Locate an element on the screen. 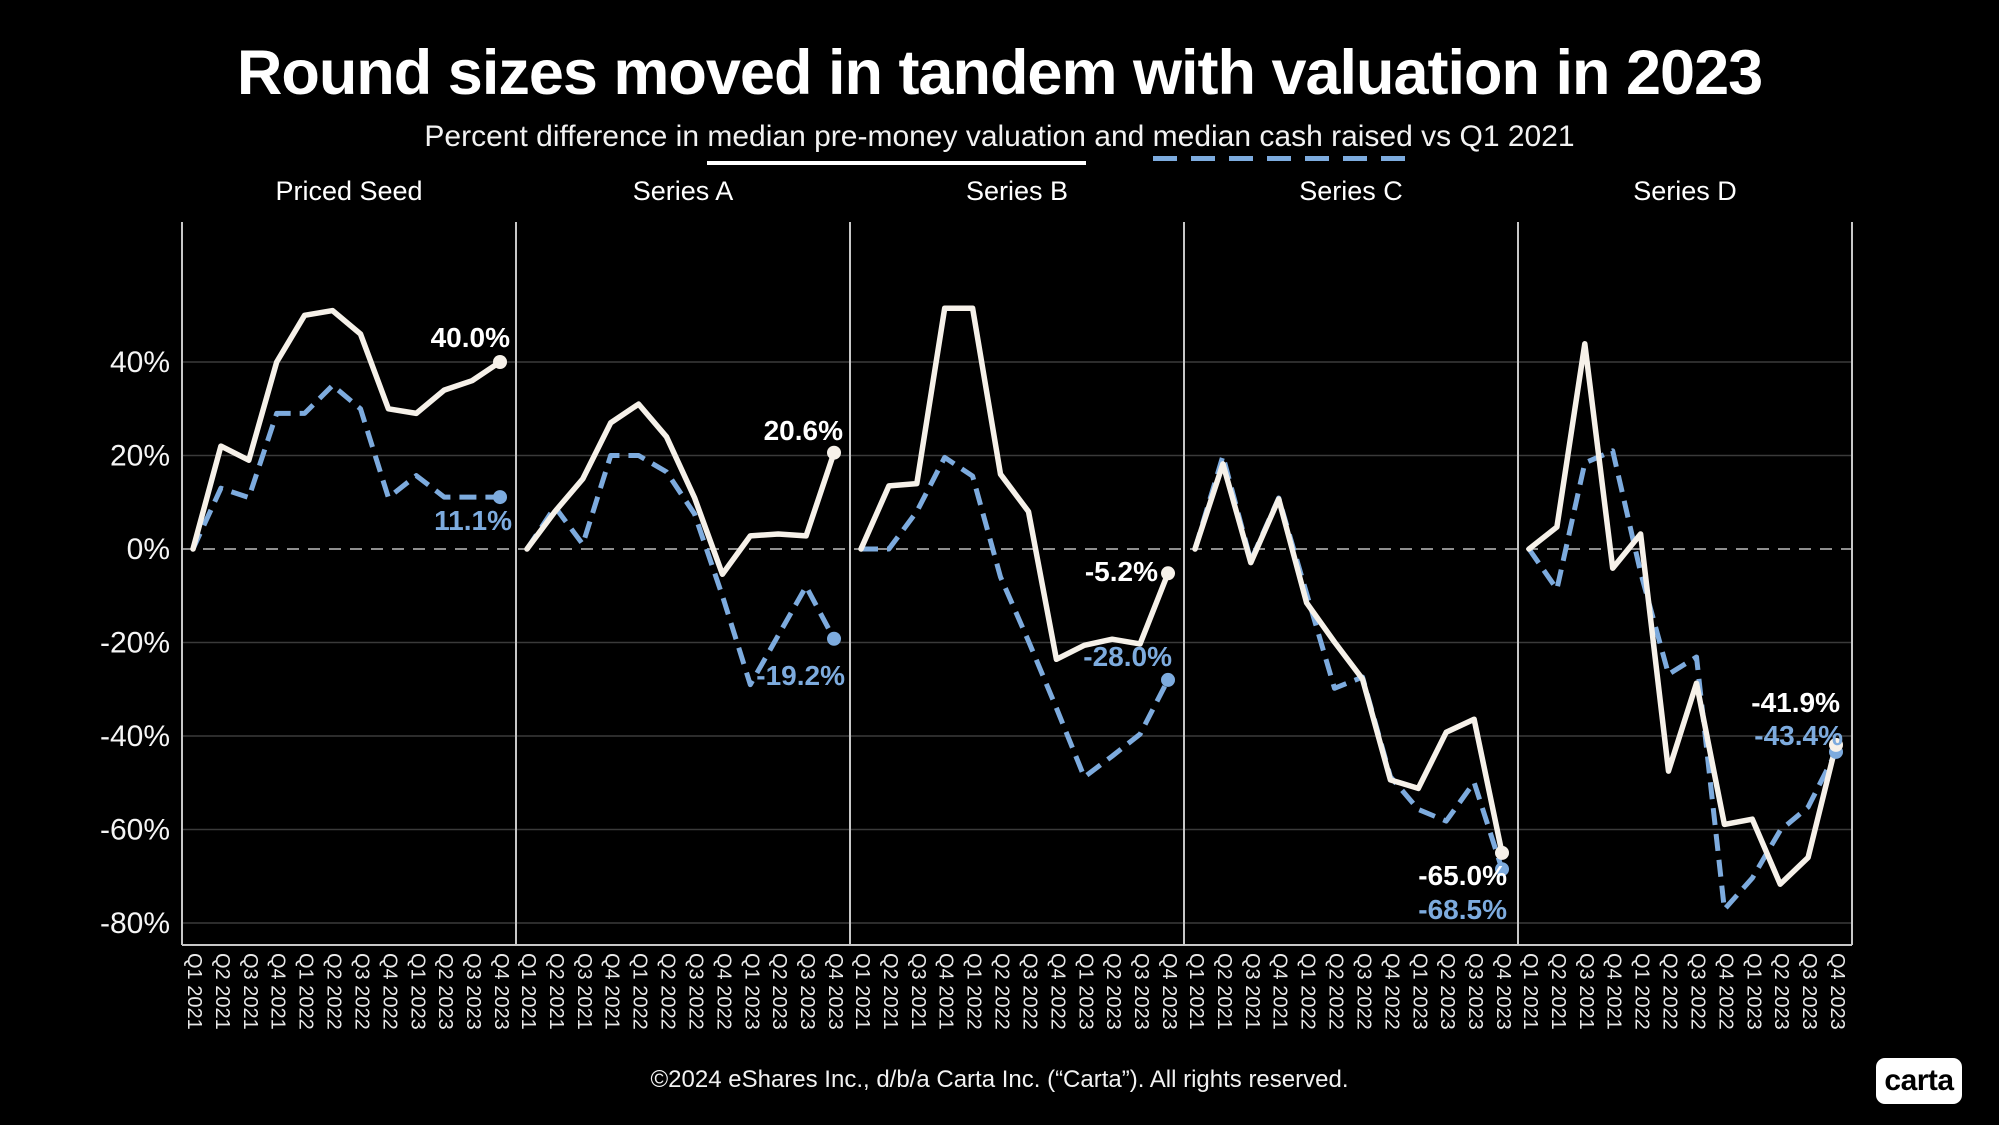 The height and width of the screenshot is (1125, 1999). panel-title-priced-seed: Priced Seed is located at coordinates (348, 191).